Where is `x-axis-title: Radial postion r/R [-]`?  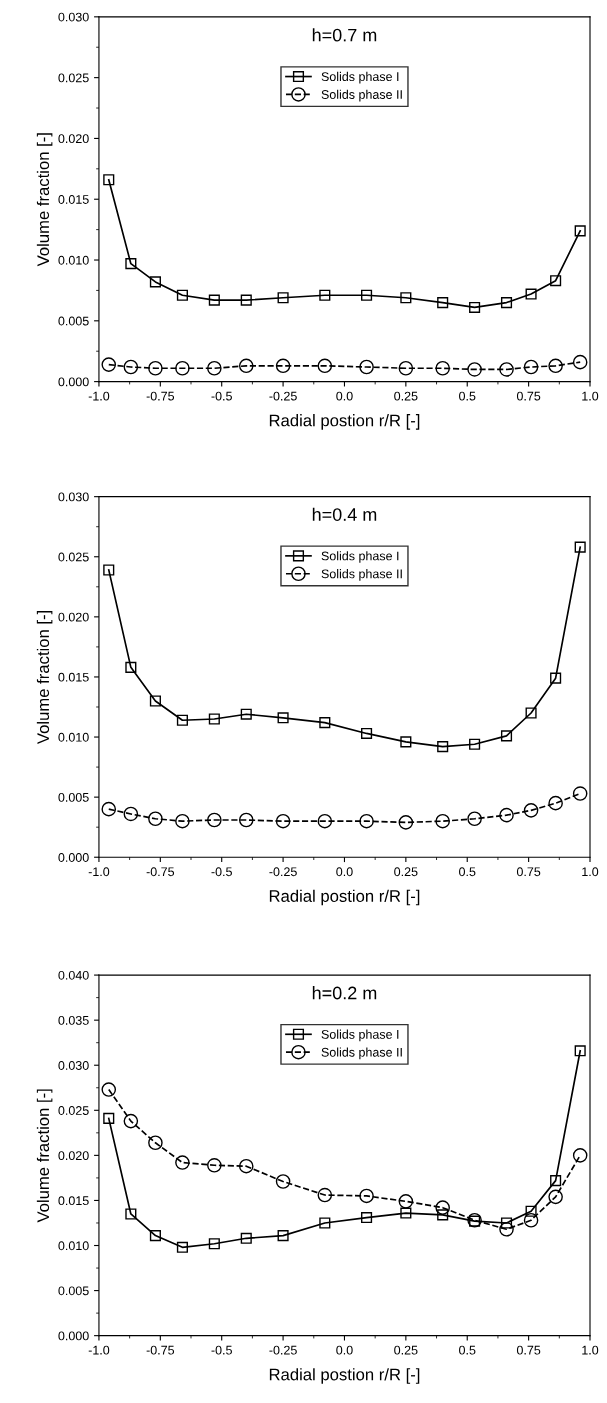
x-axis-title: Radial postion r/R [-] is located at coordinates (344, 1376).